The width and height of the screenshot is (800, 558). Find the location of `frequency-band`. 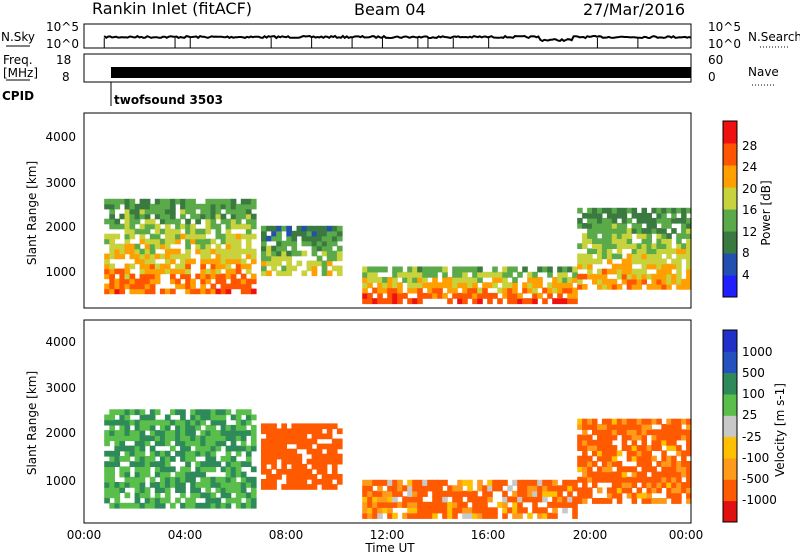

frequency-band is located at coordinates (401, 72).